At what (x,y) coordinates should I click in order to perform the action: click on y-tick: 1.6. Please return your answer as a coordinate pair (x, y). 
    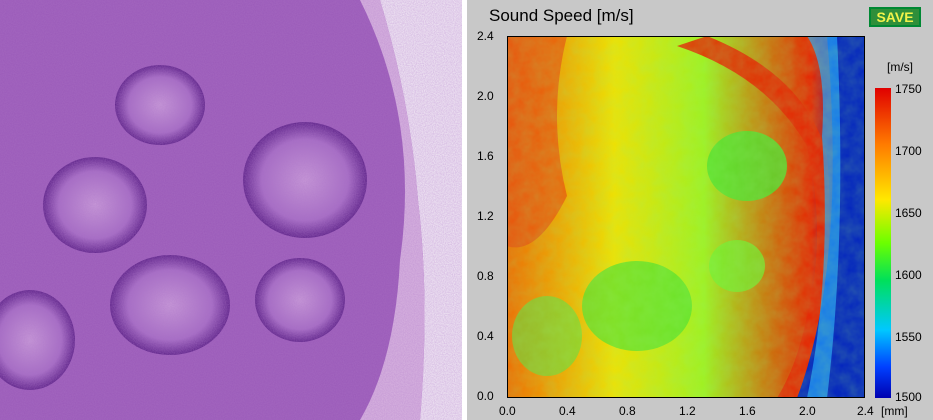
    Looking at the image, I should click on (485, 156).